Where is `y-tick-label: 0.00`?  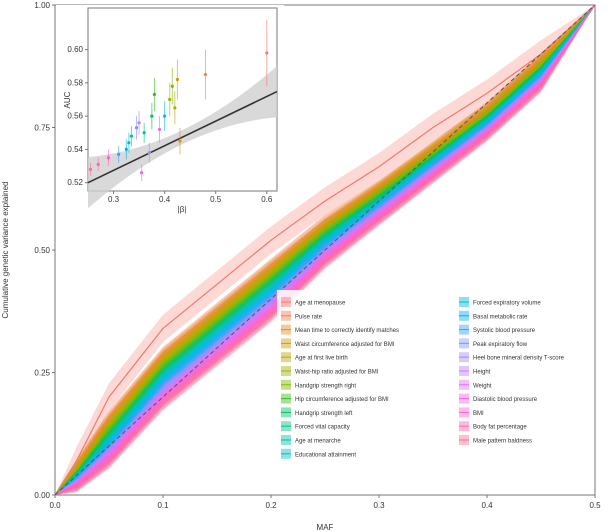
y-tick-label: 0.00 is located at coordinates (42, 495).